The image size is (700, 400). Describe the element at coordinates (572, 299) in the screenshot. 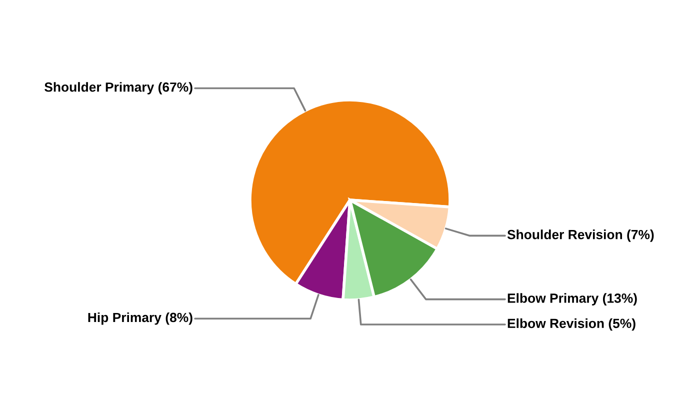

I see `slice-label: Elbow Primary (13%)` at that location.